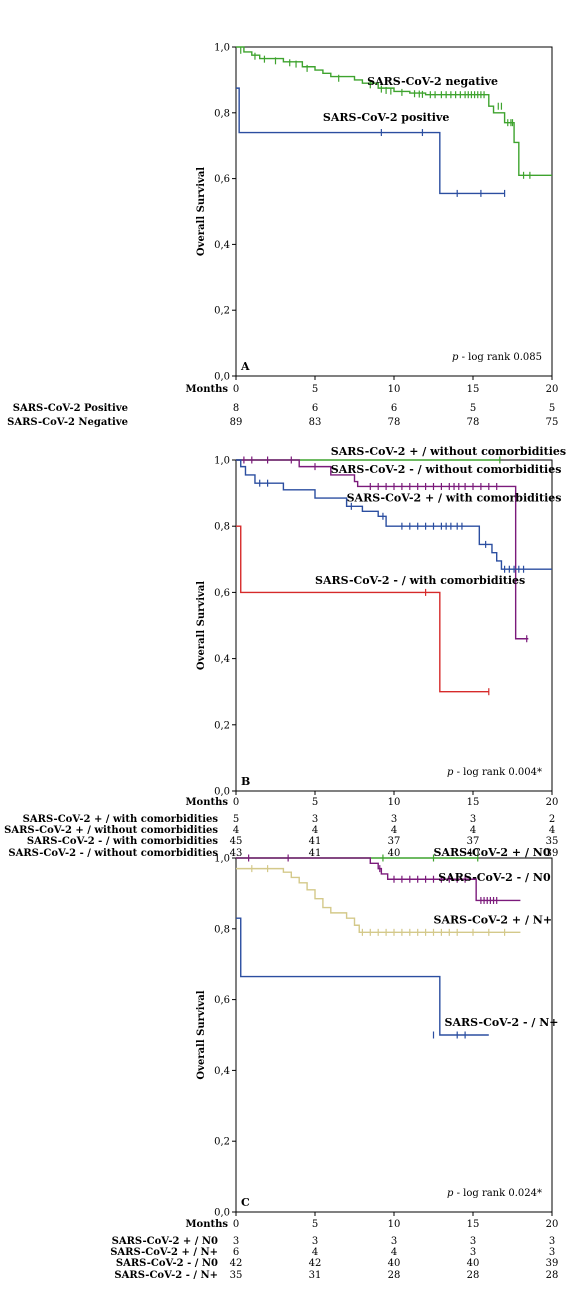  I want to click on panel-letter: B, so click(245, 781).